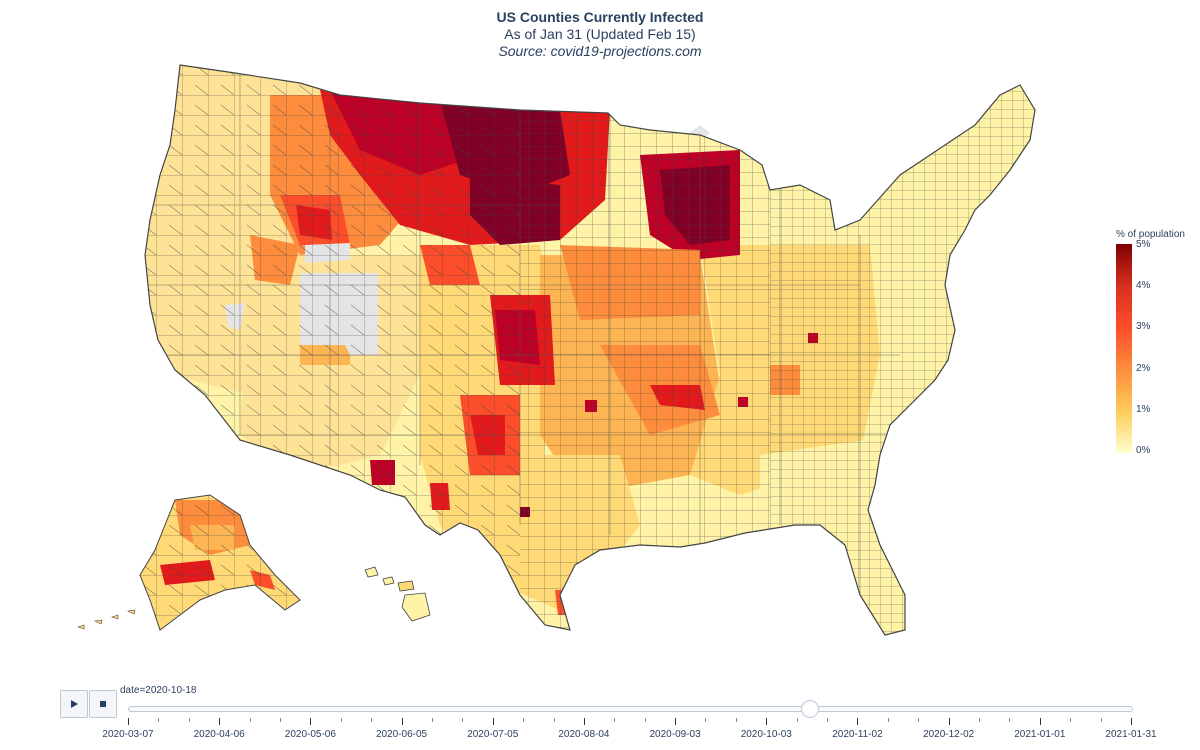 This screenshot has height=750, width=1200. Describe the element at coordinates (220, 562) in the screenshot. I see `alaska-outline` at that location.